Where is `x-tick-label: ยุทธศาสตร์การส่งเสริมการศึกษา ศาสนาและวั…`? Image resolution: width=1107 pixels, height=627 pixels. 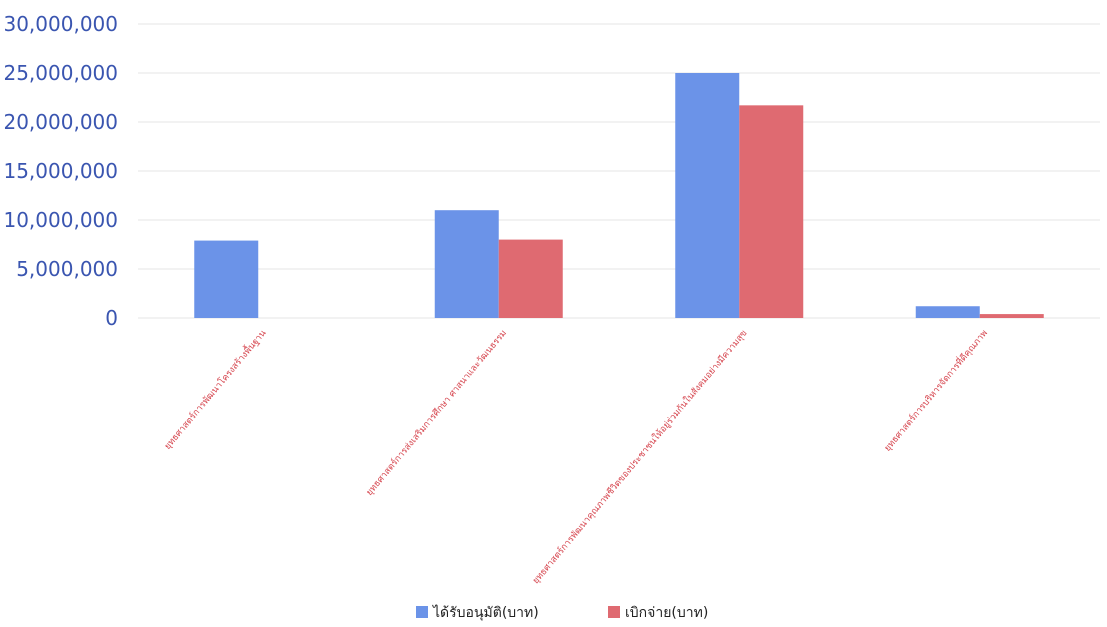
x-tick-label: ยุทธศาสตร์การส่งเสริมการศึกษา ศาสนาและวั… is located at coordinates (436, 412).